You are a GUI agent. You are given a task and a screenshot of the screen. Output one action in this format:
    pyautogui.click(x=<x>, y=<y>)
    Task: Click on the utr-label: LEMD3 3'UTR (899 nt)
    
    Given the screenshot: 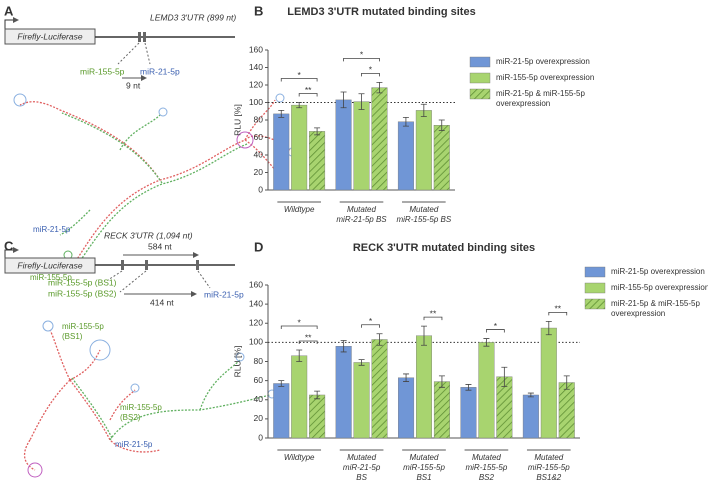 What is the action you would take?
    pyautogui.click(x=193, y=17)
    